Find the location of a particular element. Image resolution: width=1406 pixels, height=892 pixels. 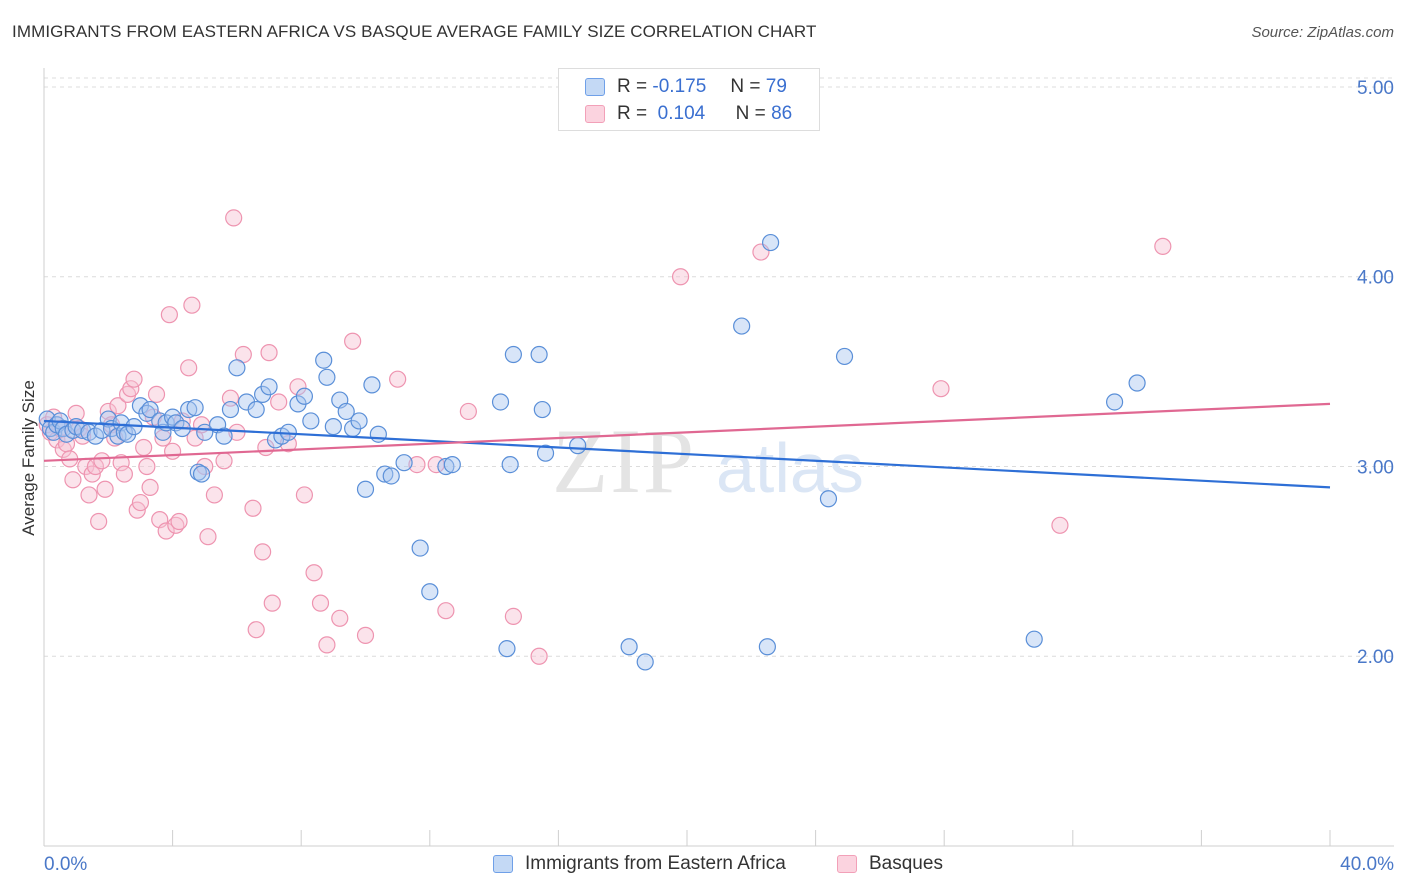

y-axis-label: Average Family Size is located at coordinates (28, 458).